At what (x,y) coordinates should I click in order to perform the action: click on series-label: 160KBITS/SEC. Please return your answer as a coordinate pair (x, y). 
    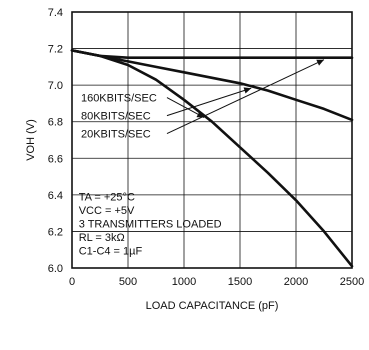
    Looking at the image, I should click on (119, 99).